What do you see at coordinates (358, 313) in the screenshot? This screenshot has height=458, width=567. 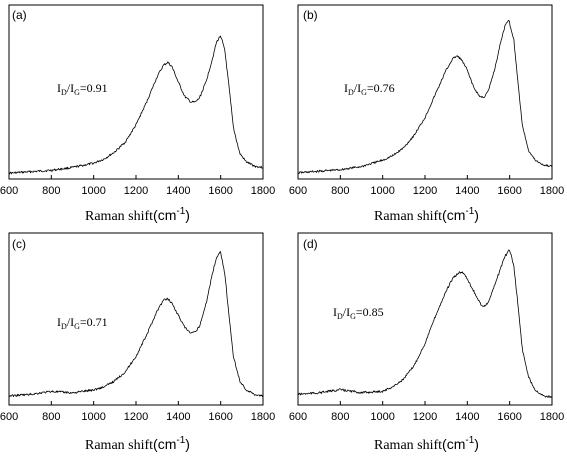 I see `intensity-ratio-annotation: ID/IG=0.85` at bounding box center [358, 313].